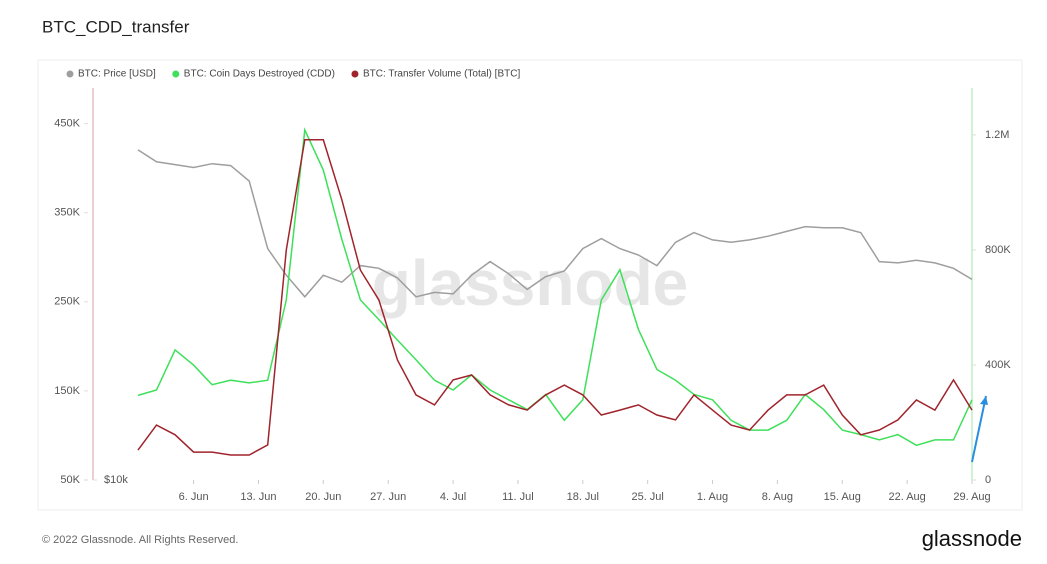 The image size is (1047, 564). What do you see at coordinates (998, 250) in the screenshot?
I see `y2ticks-tick-label: 800K` at bounding box center [998, 250].